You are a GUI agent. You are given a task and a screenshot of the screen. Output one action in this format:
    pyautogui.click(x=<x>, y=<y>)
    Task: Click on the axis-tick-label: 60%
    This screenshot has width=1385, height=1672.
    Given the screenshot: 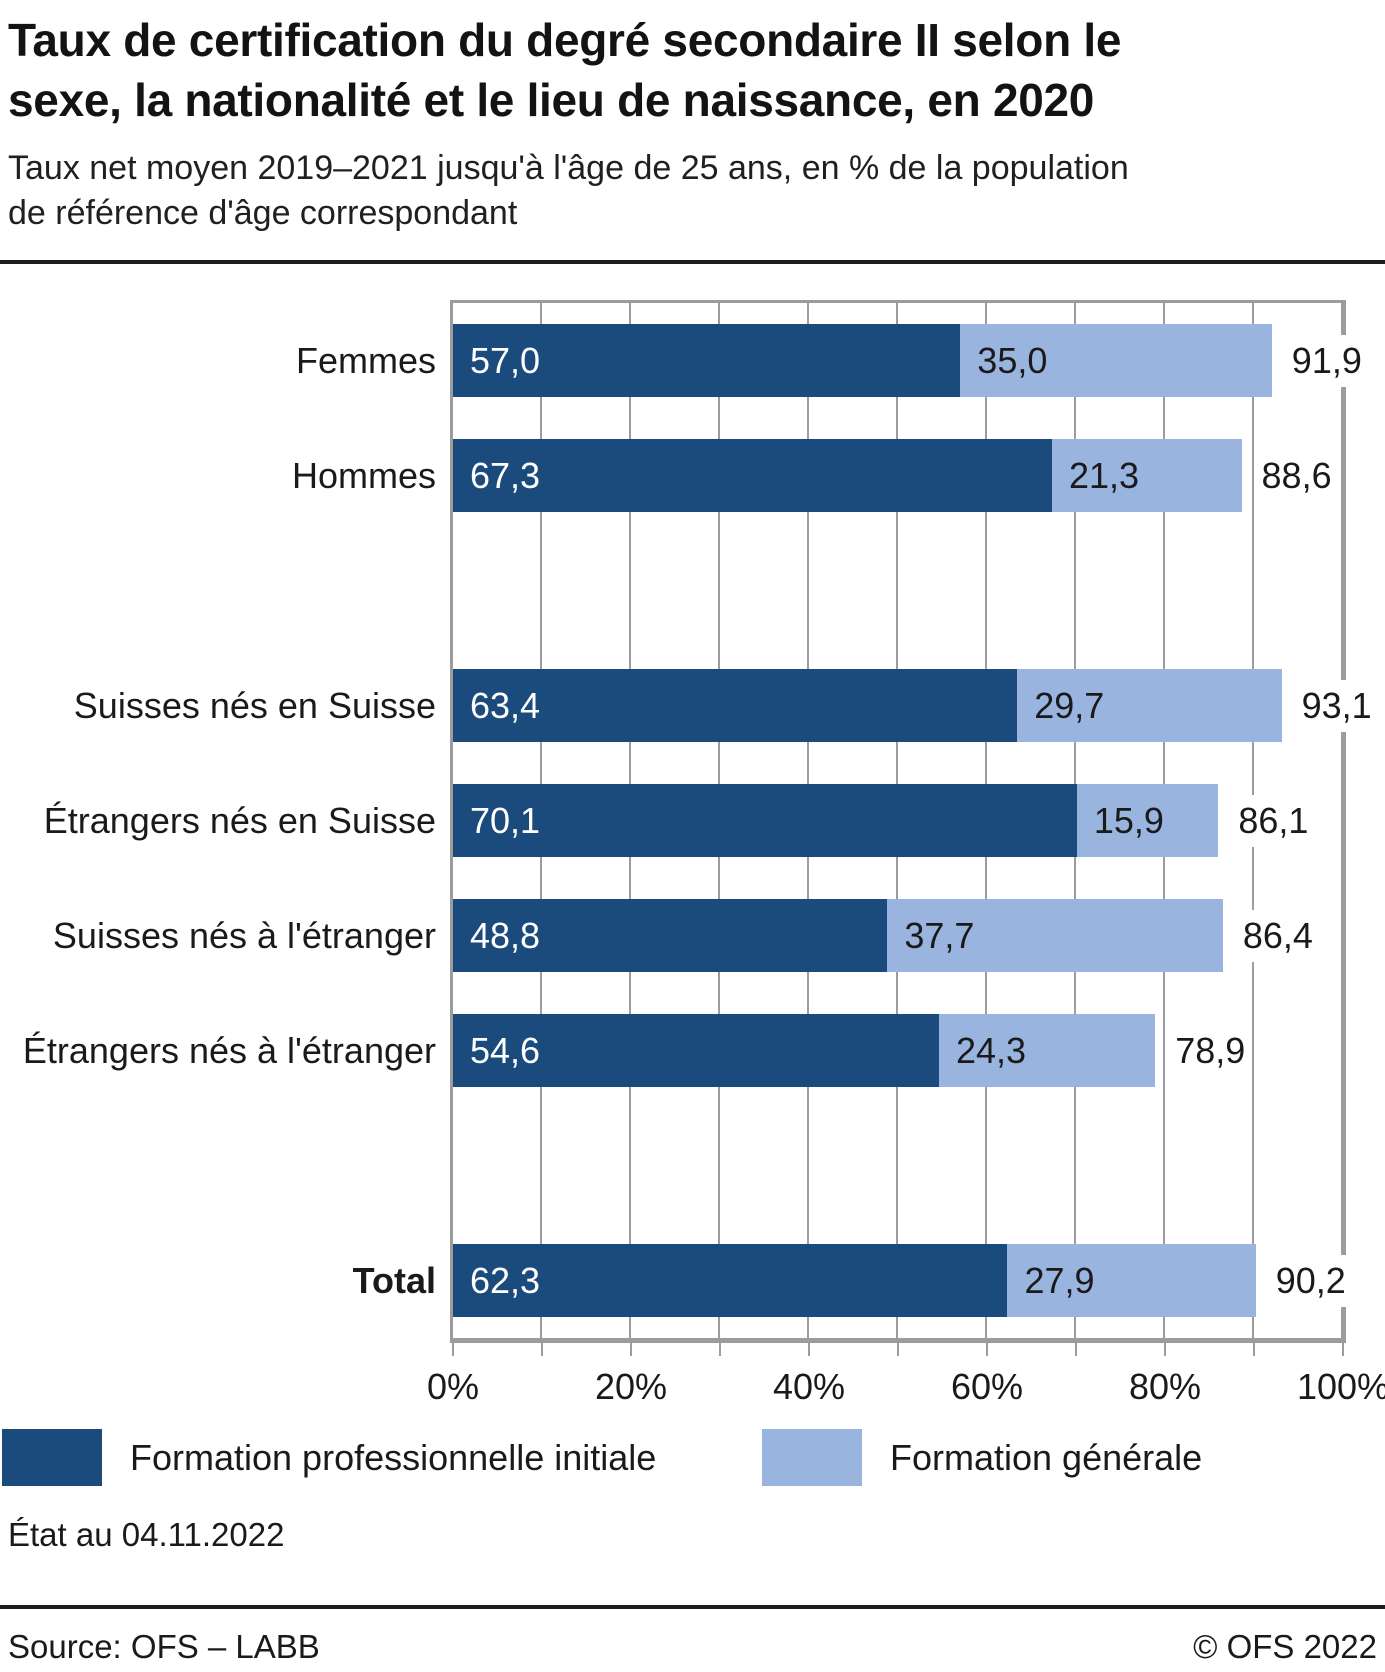 What is the action you would take?
    pyautogui.click(x=987, y=1386)
    